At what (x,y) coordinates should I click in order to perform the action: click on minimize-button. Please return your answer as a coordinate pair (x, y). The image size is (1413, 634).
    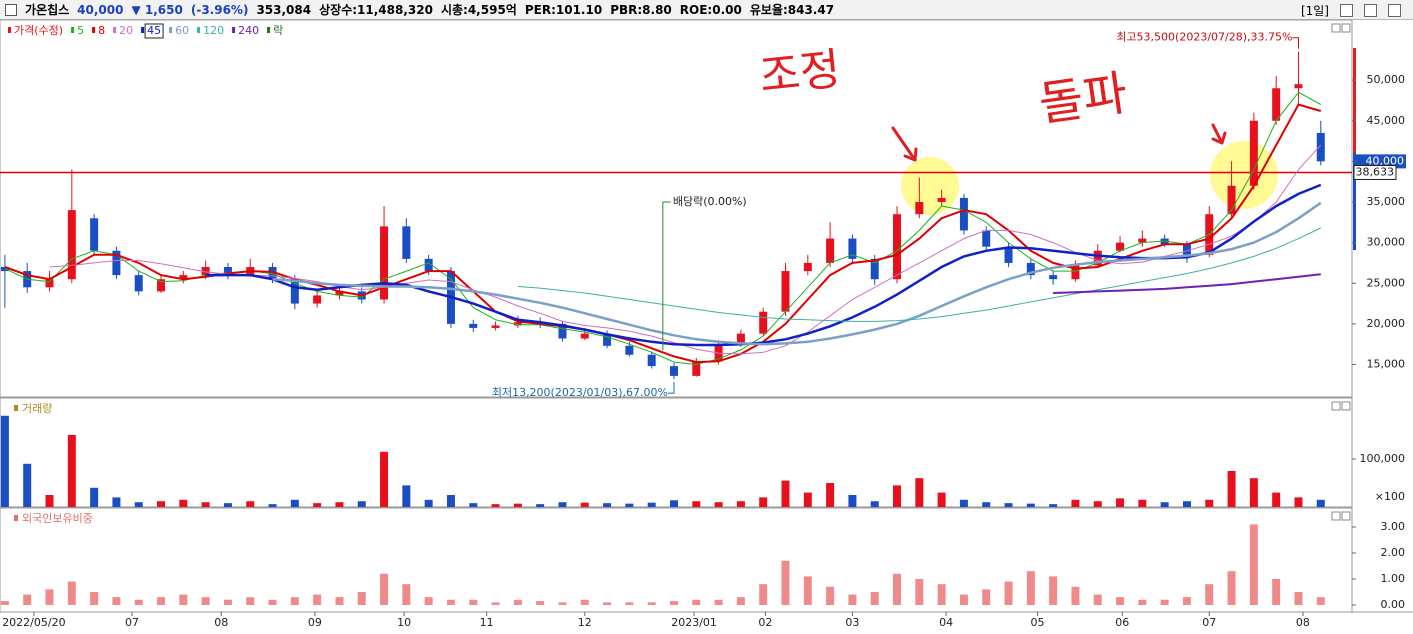
    Looking at the image, I should click on (1346, 10).